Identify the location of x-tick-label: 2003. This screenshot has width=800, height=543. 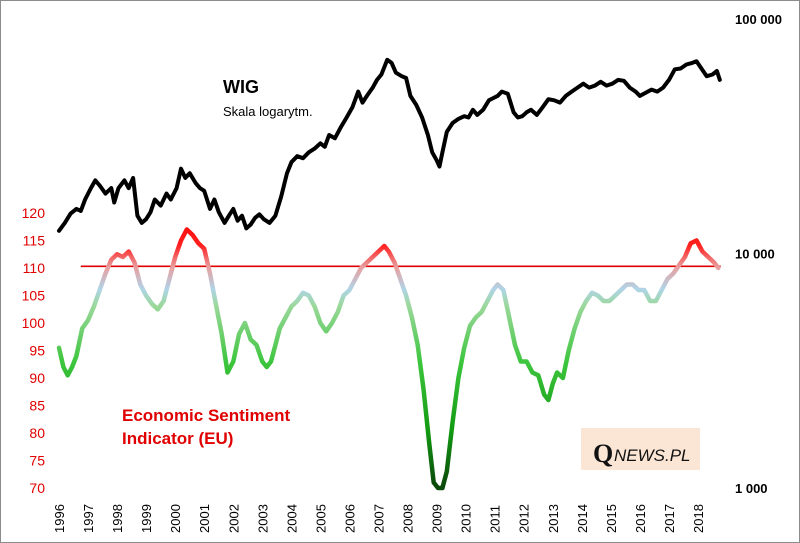
(262, 518).